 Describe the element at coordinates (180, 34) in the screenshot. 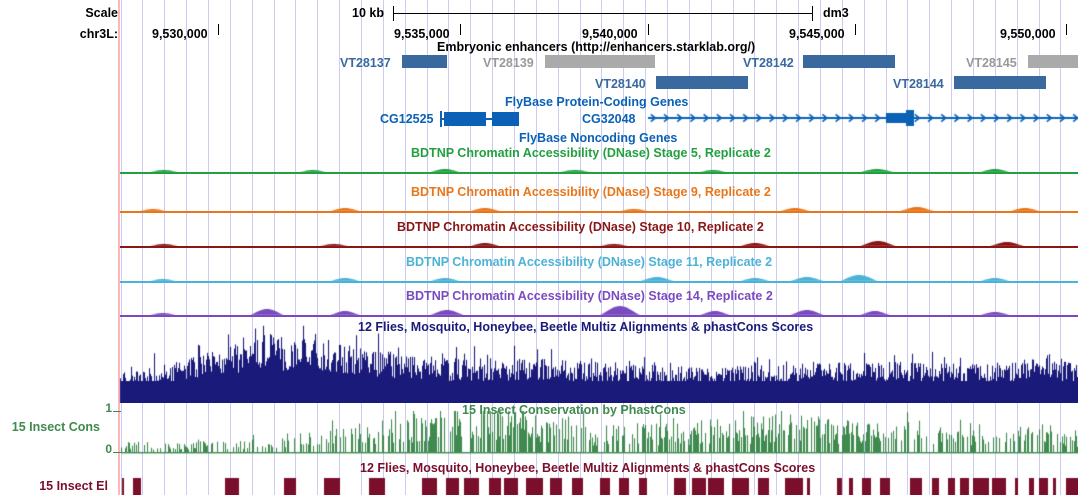

I see `coordinate-label-0: 9,530,000` at that location.